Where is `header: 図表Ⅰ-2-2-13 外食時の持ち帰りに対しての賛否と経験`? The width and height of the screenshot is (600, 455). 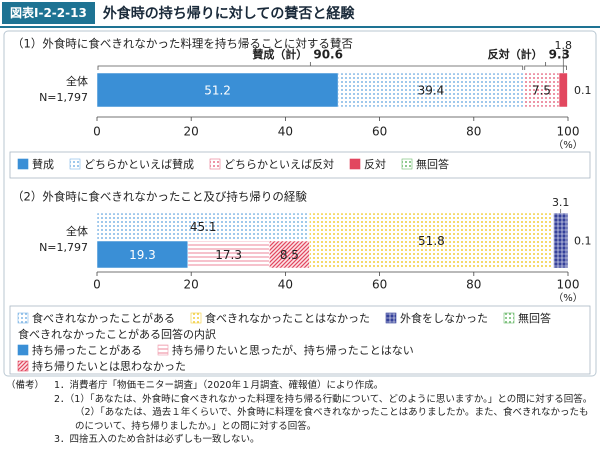
header: 図表Ⅰ-2-2-13 外食時の持ち帰りに対しての賛否と経験 is located at coordinates (300, 14).